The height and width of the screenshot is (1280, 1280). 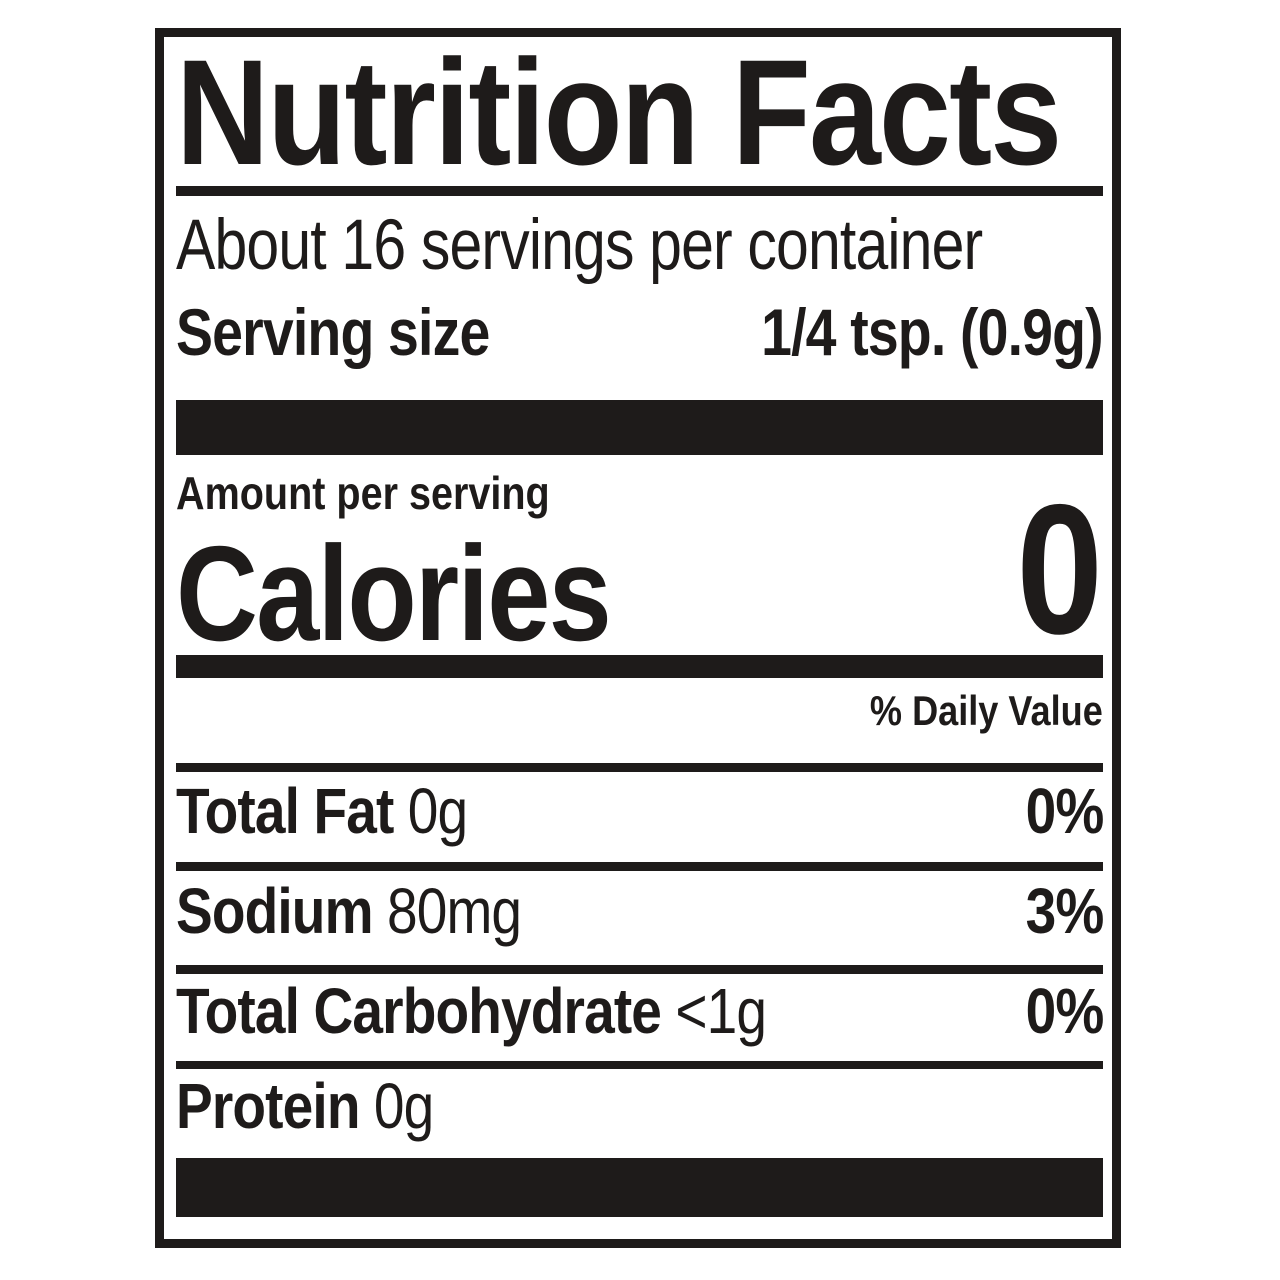 I want to click on amount-per-serving-label: Amount per serving, so click(x=639, y=493).